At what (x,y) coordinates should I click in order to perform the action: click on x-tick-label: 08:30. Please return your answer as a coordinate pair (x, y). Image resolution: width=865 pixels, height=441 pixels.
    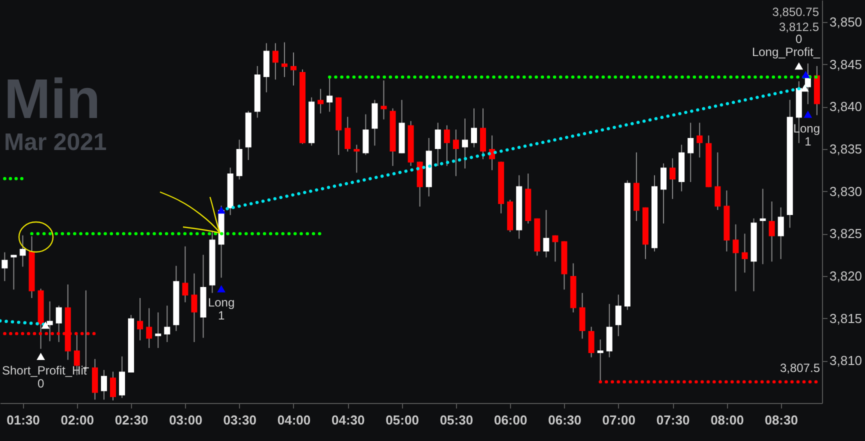
    Looking at the image, I should click on (781, 420).